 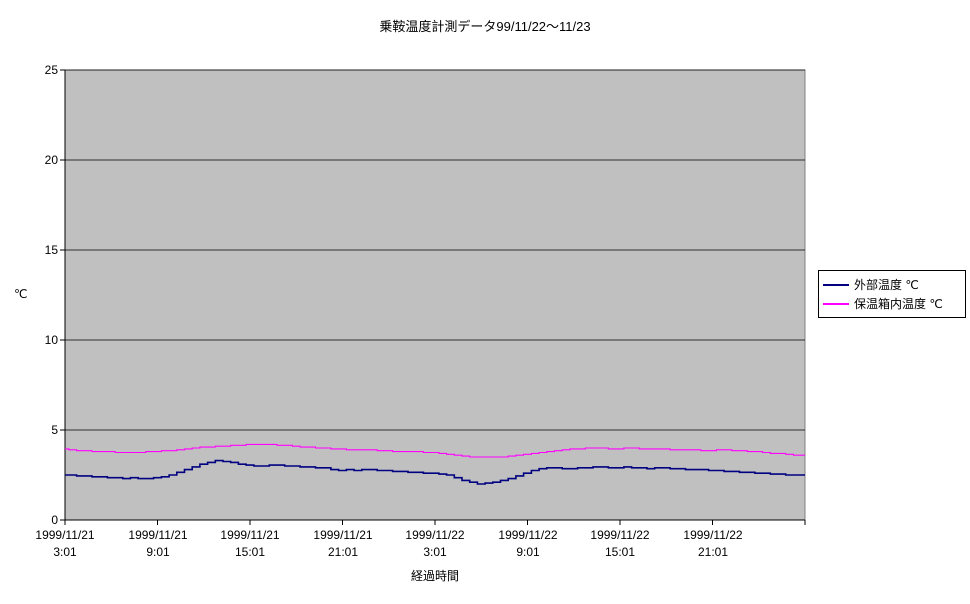 I want to click on y-tick-label-25: 25, so click(x=51, y=70).